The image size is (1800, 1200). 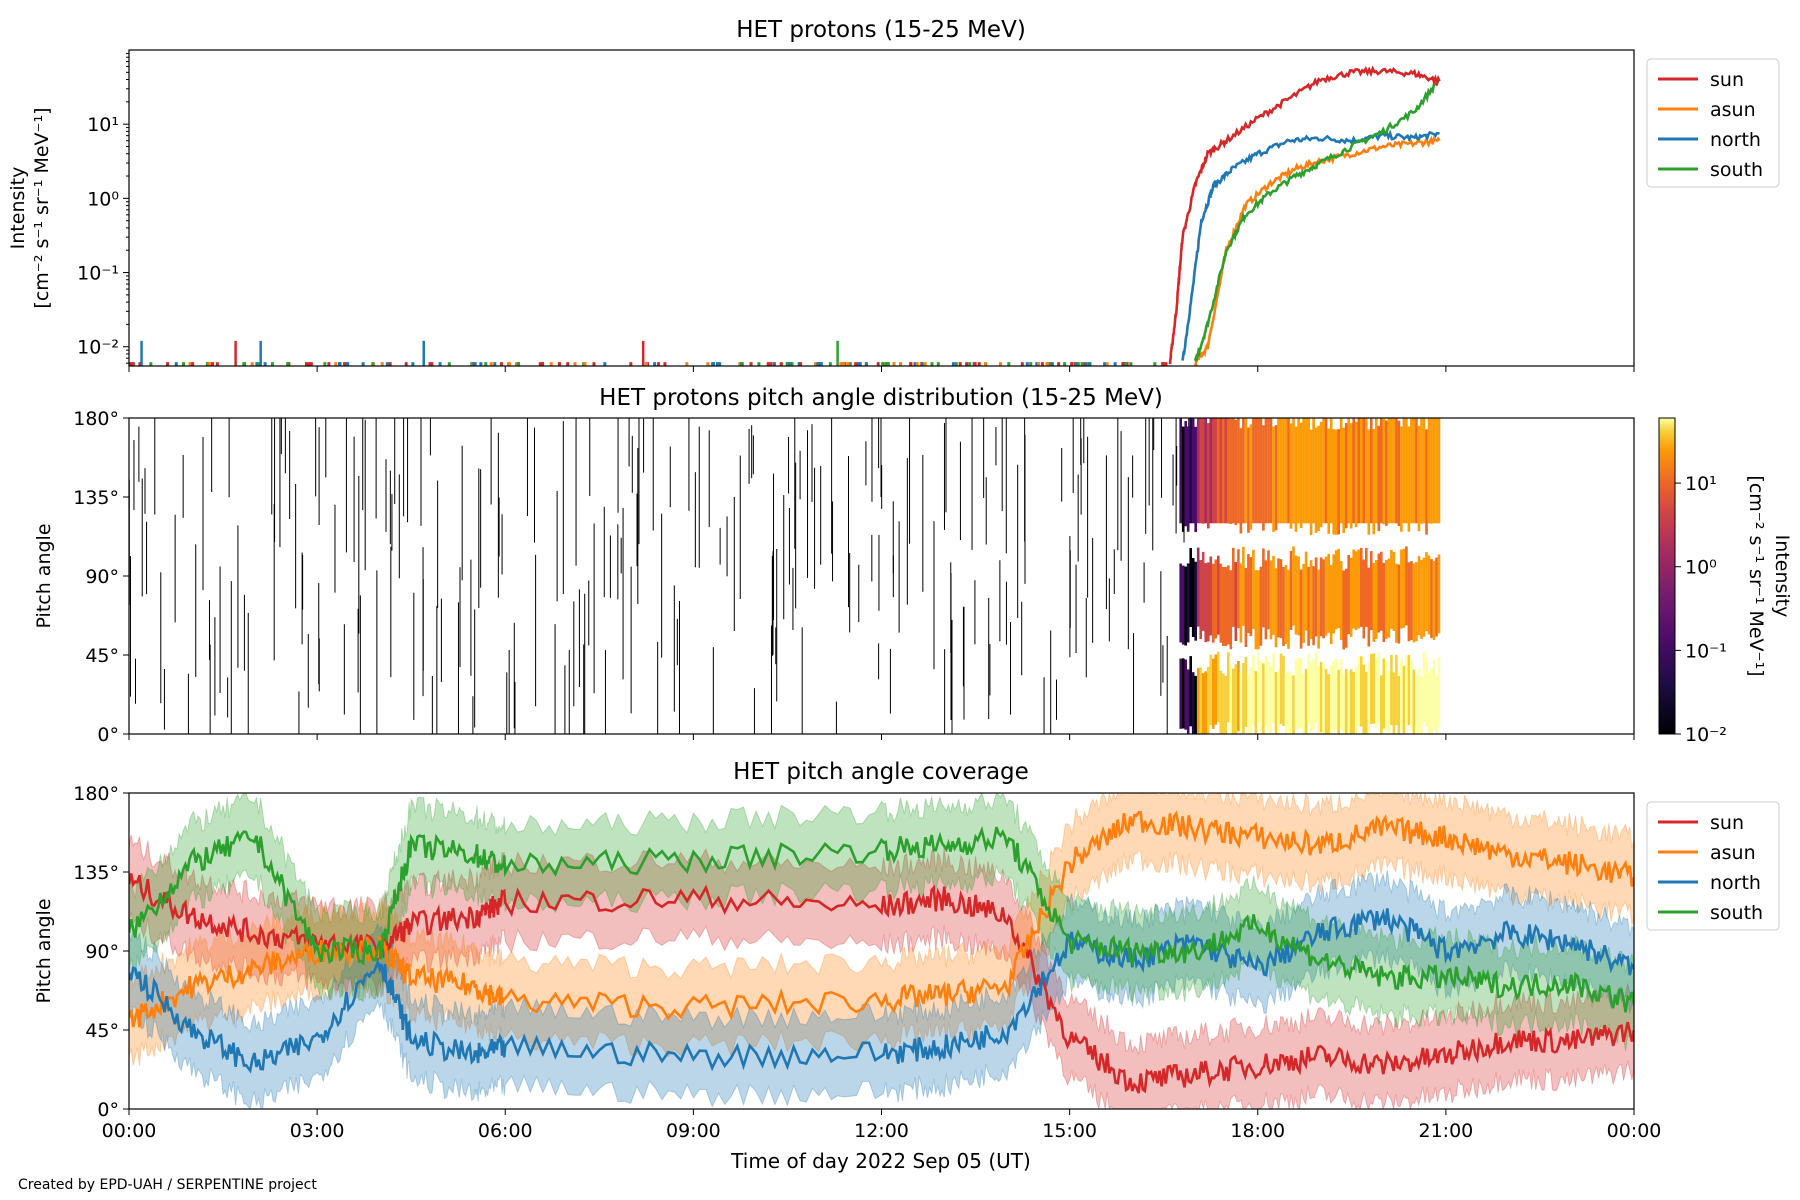 I want to click on panel-intensity-ylabel-line1: Intensity, so click(x=18, y=208).